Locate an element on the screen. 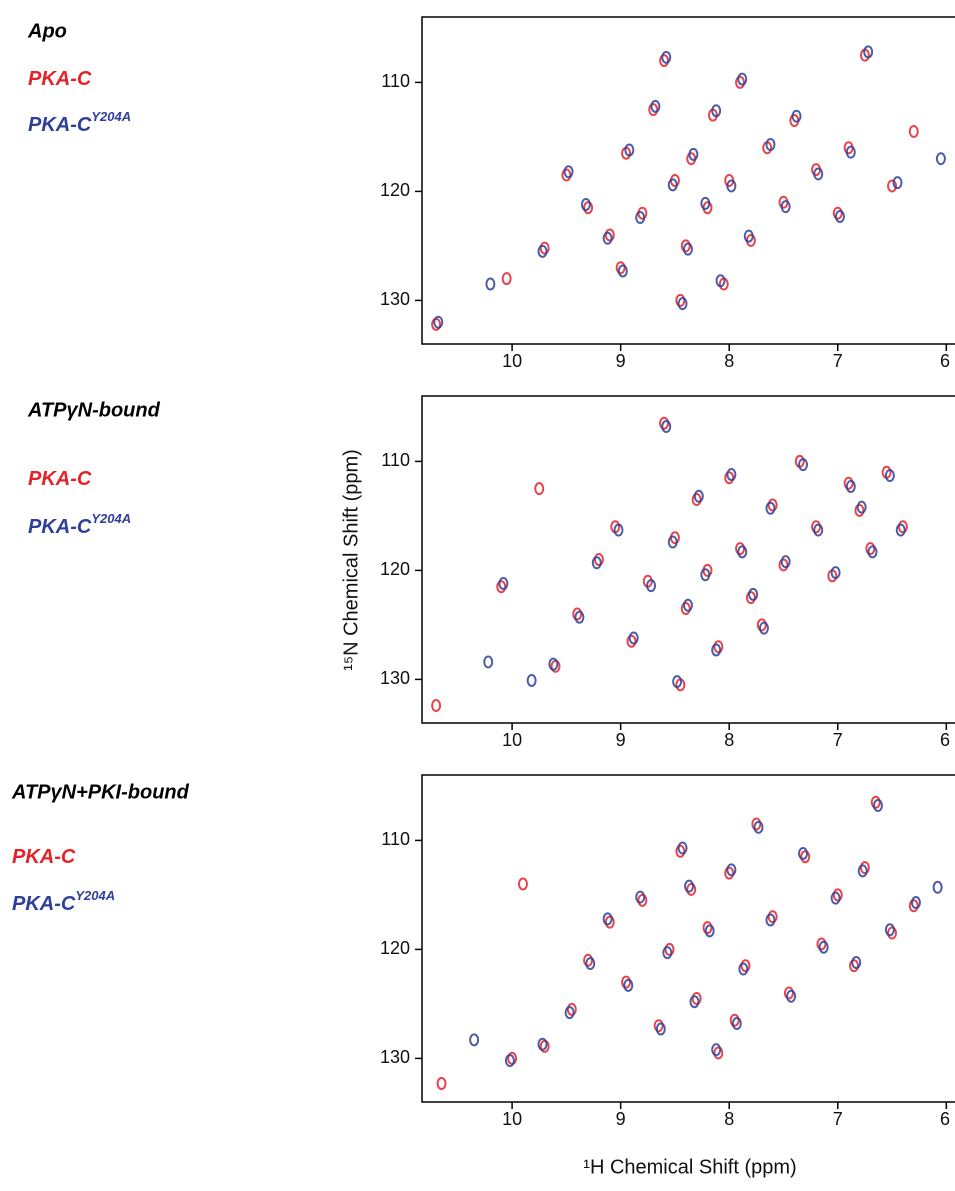 The height and width of the screenshot is (1191, 955). panel-title: ATPγN-bound is located at coordinates (94, 410).